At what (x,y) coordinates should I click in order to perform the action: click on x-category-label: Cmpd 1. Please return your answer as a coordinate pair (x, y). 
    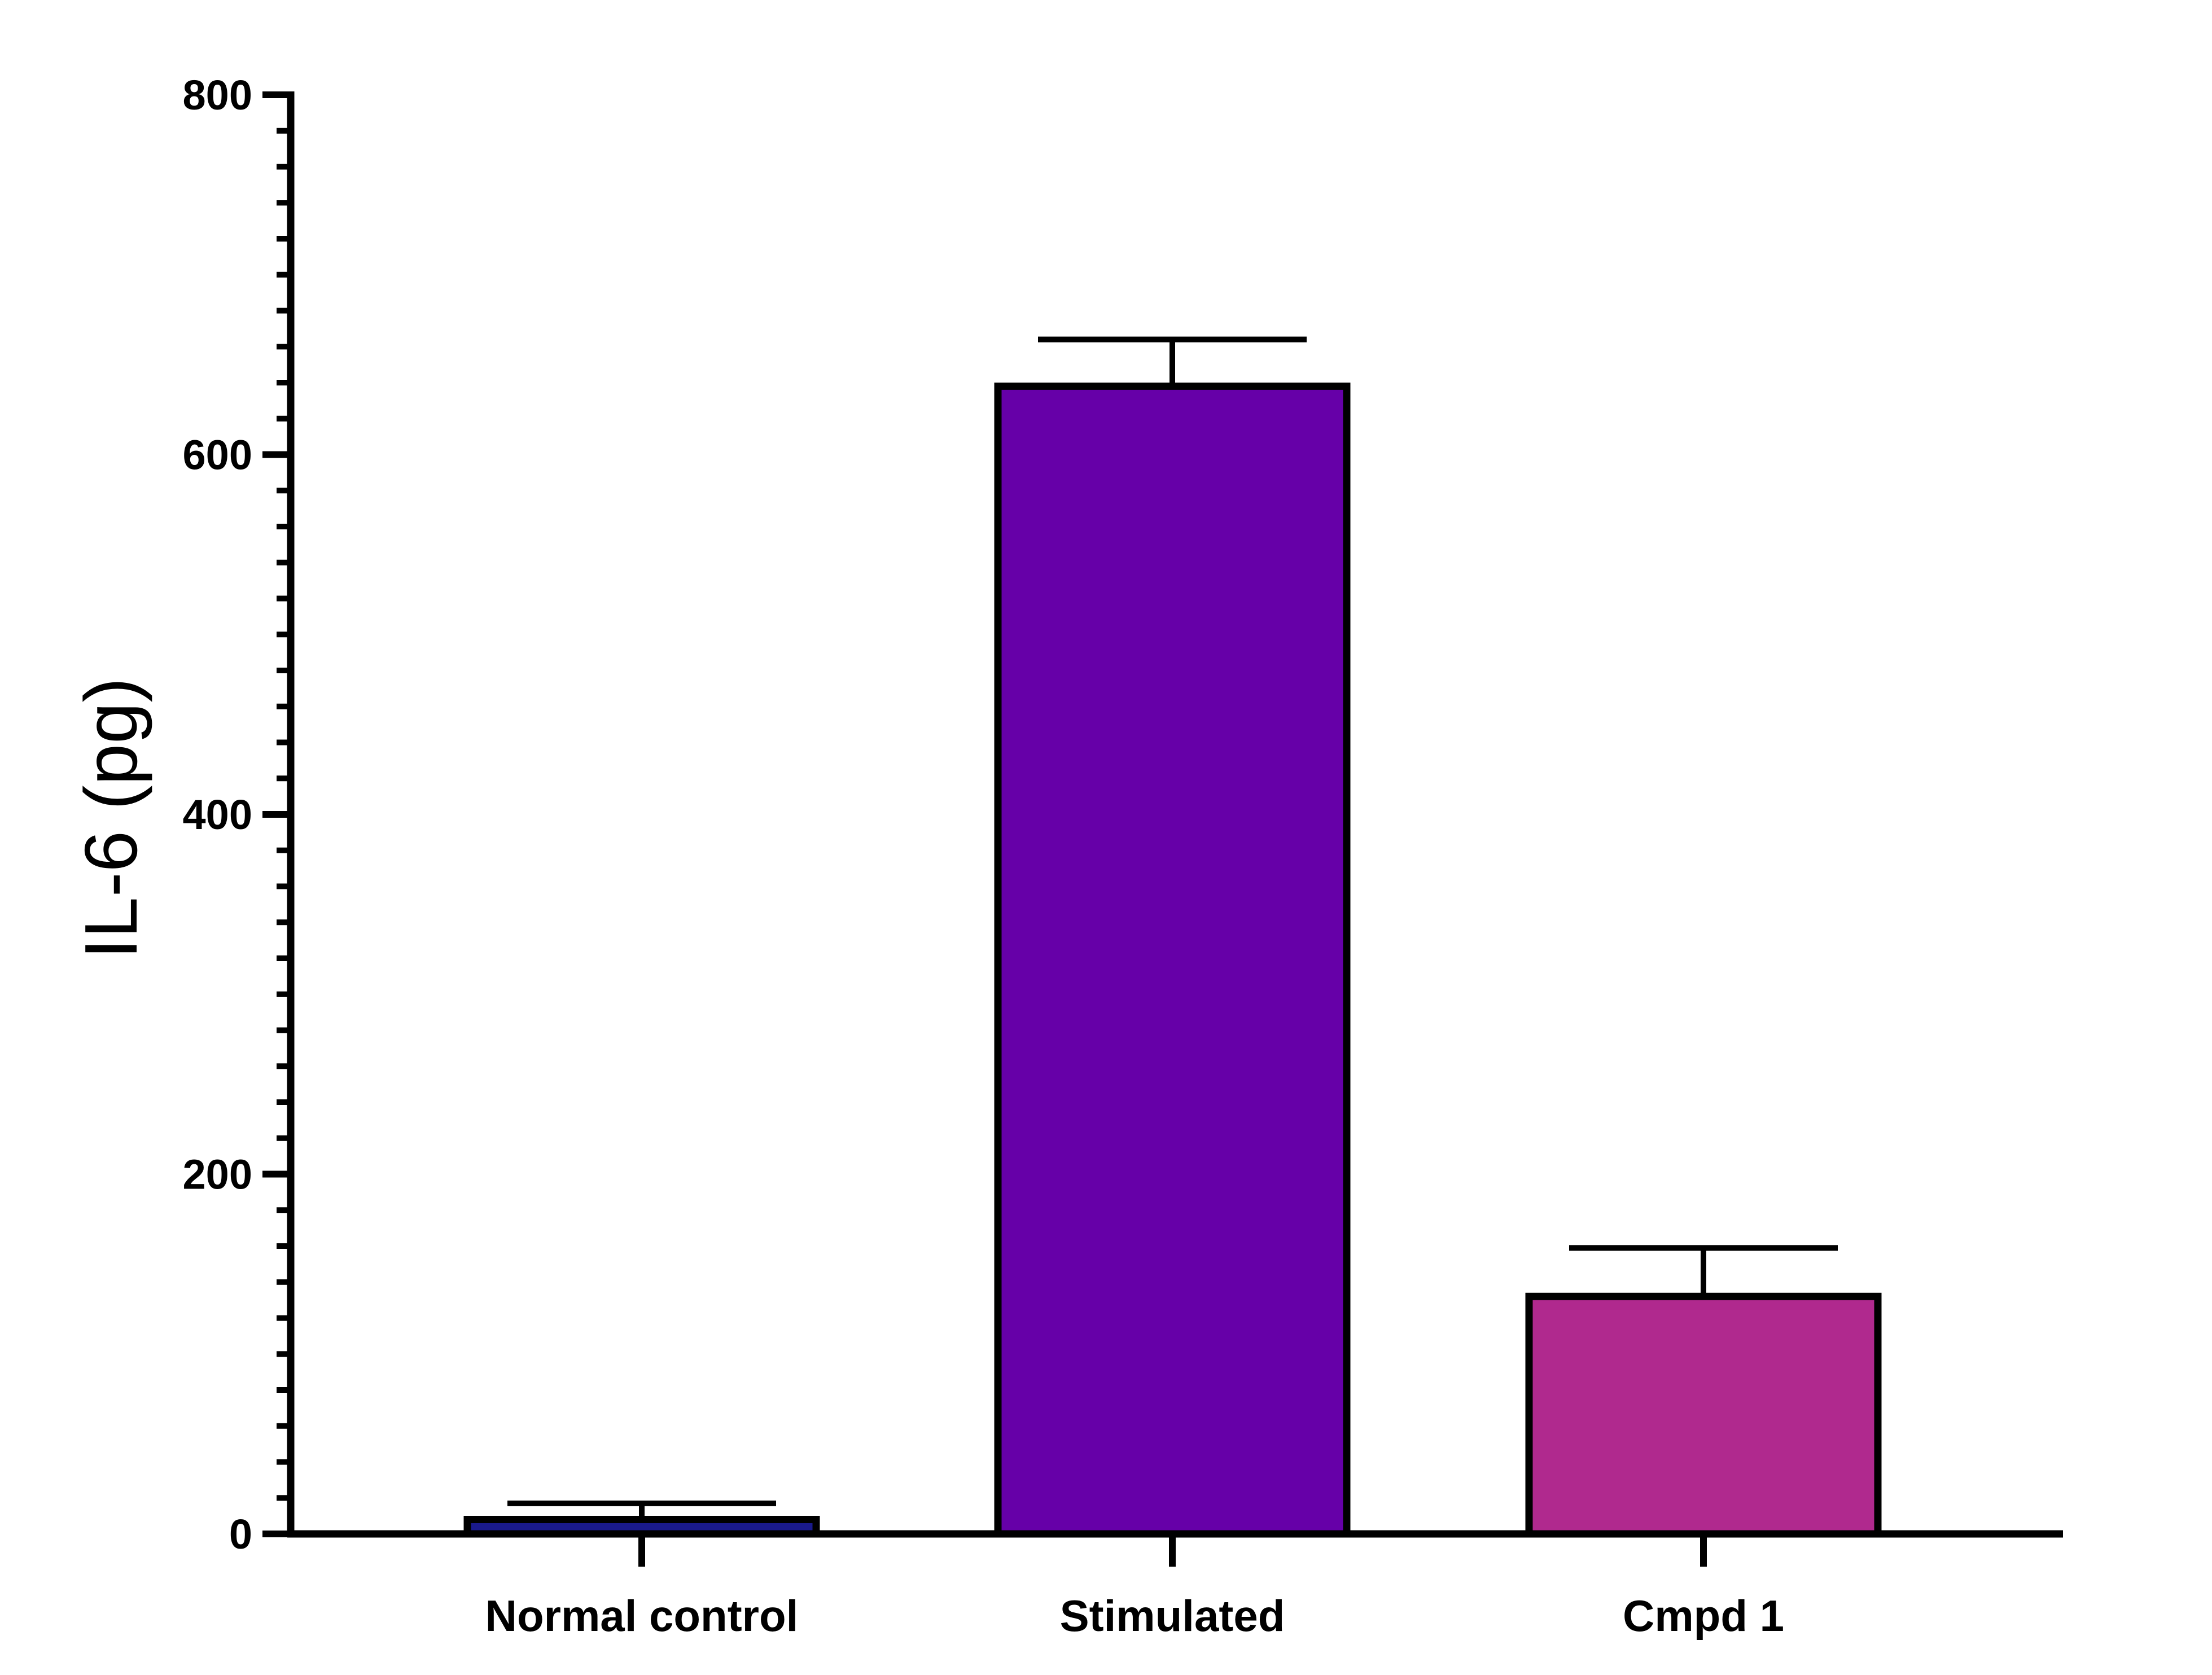
    Looking at the image, I should click on (1704, 1616).